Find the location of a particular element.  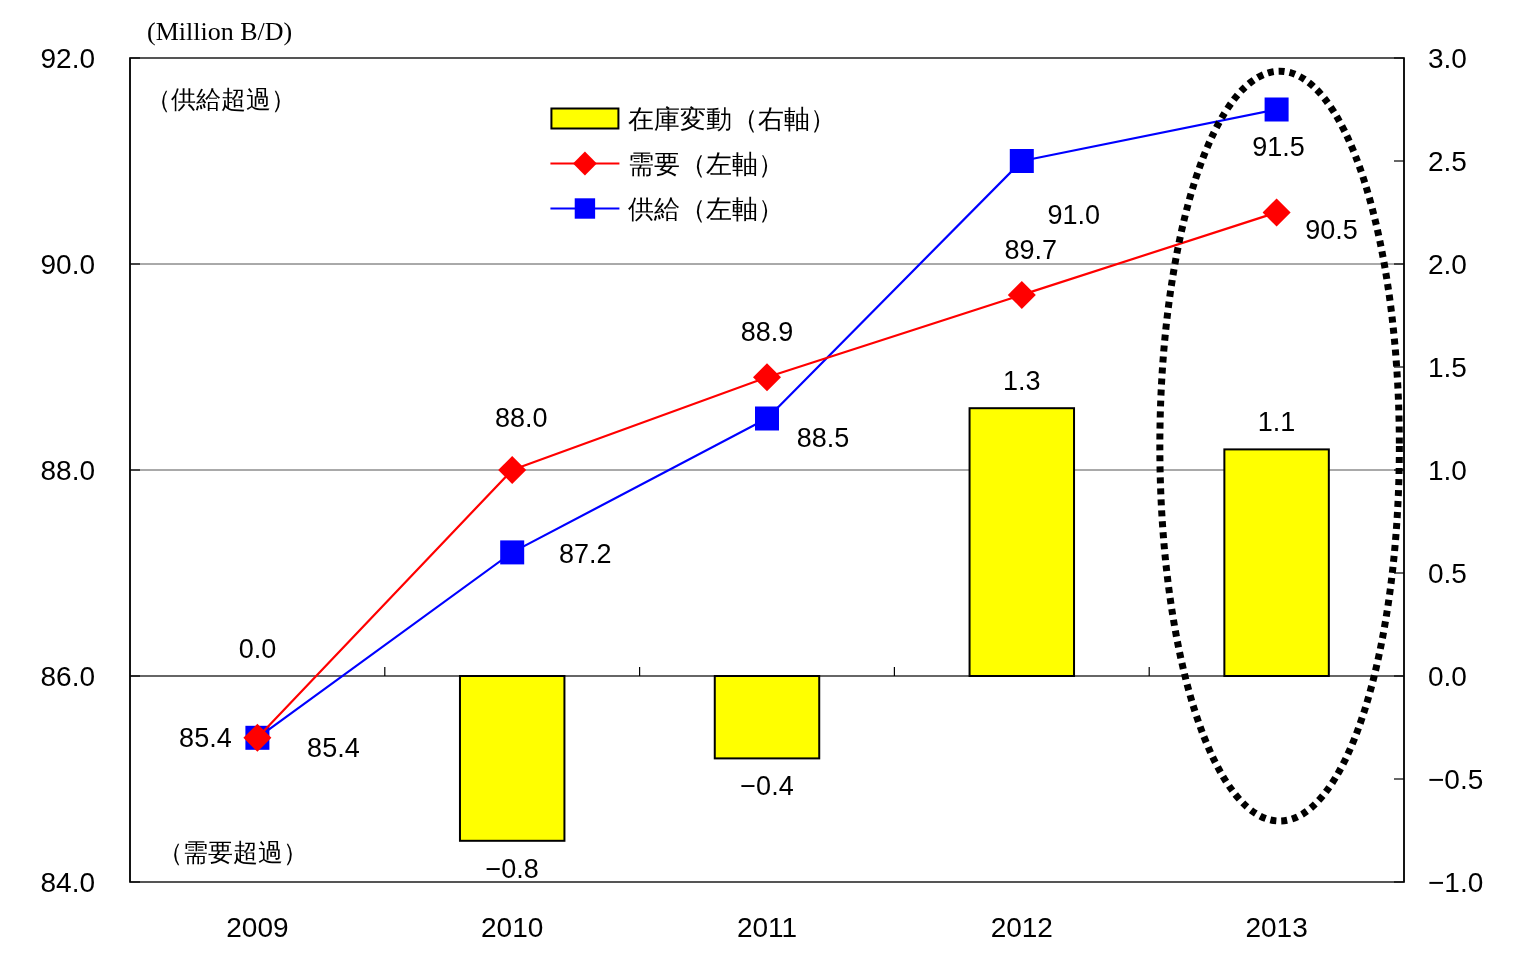

y-tick-label: 86.0 is located at coordinates (67, 676).